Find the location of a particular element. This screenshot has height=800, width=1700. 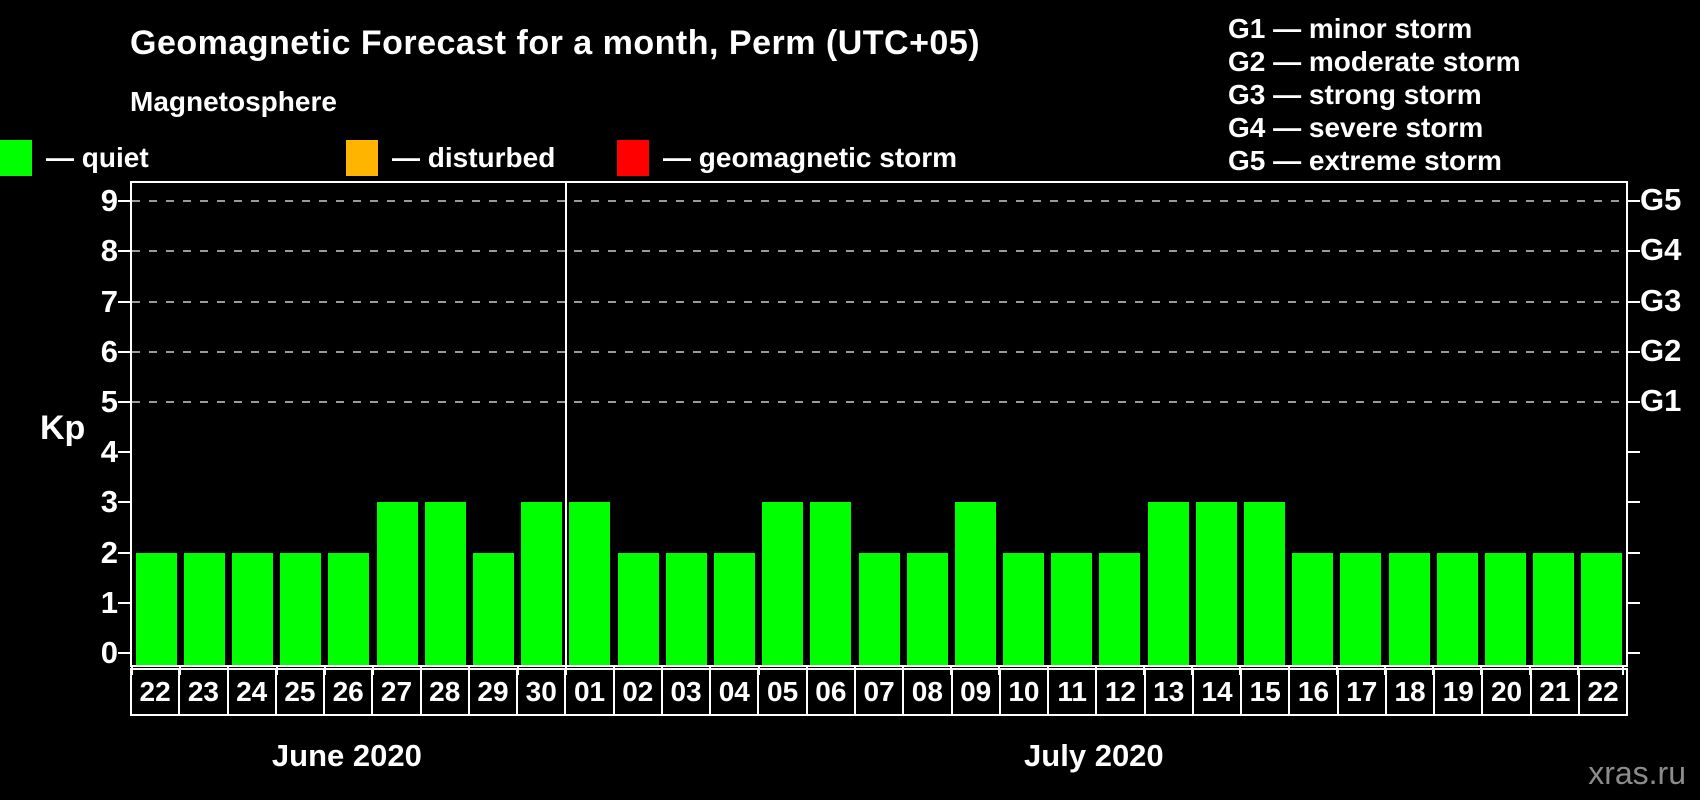

g-level-label-g2: G2 is located at coordinates (1661, 350).